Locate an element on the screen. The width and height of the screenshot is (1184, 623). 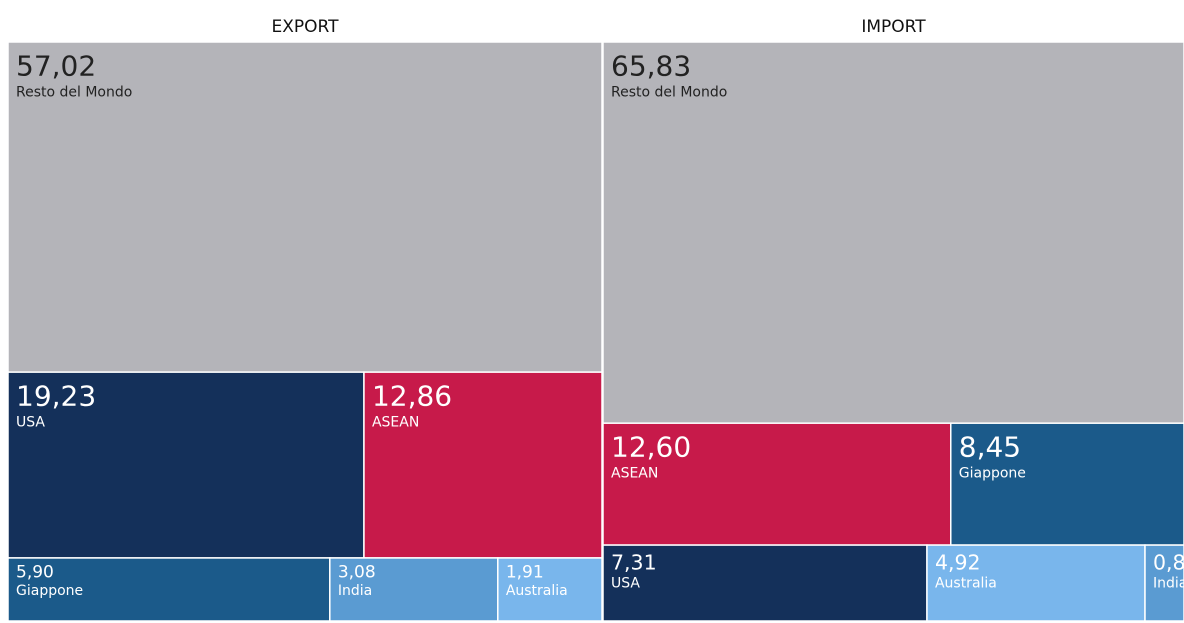
value-label: 57,02 is located at coordinates (56, 65).